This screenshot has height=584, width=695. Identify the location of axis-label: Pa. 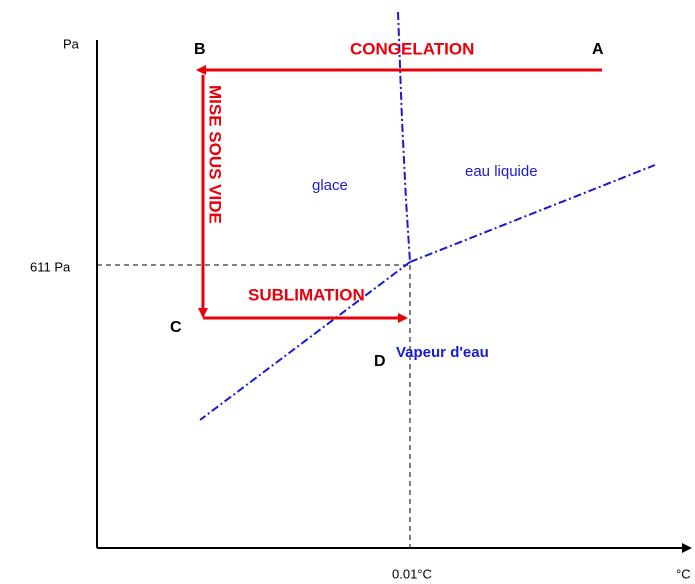
(71, 43).